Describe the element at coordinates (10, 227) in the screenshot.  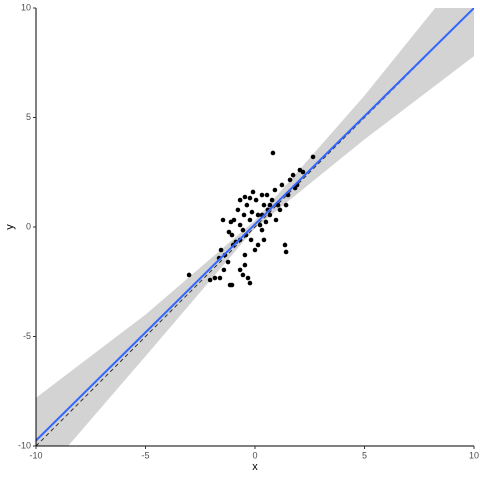
I see `y-axis-title: y` at that location.